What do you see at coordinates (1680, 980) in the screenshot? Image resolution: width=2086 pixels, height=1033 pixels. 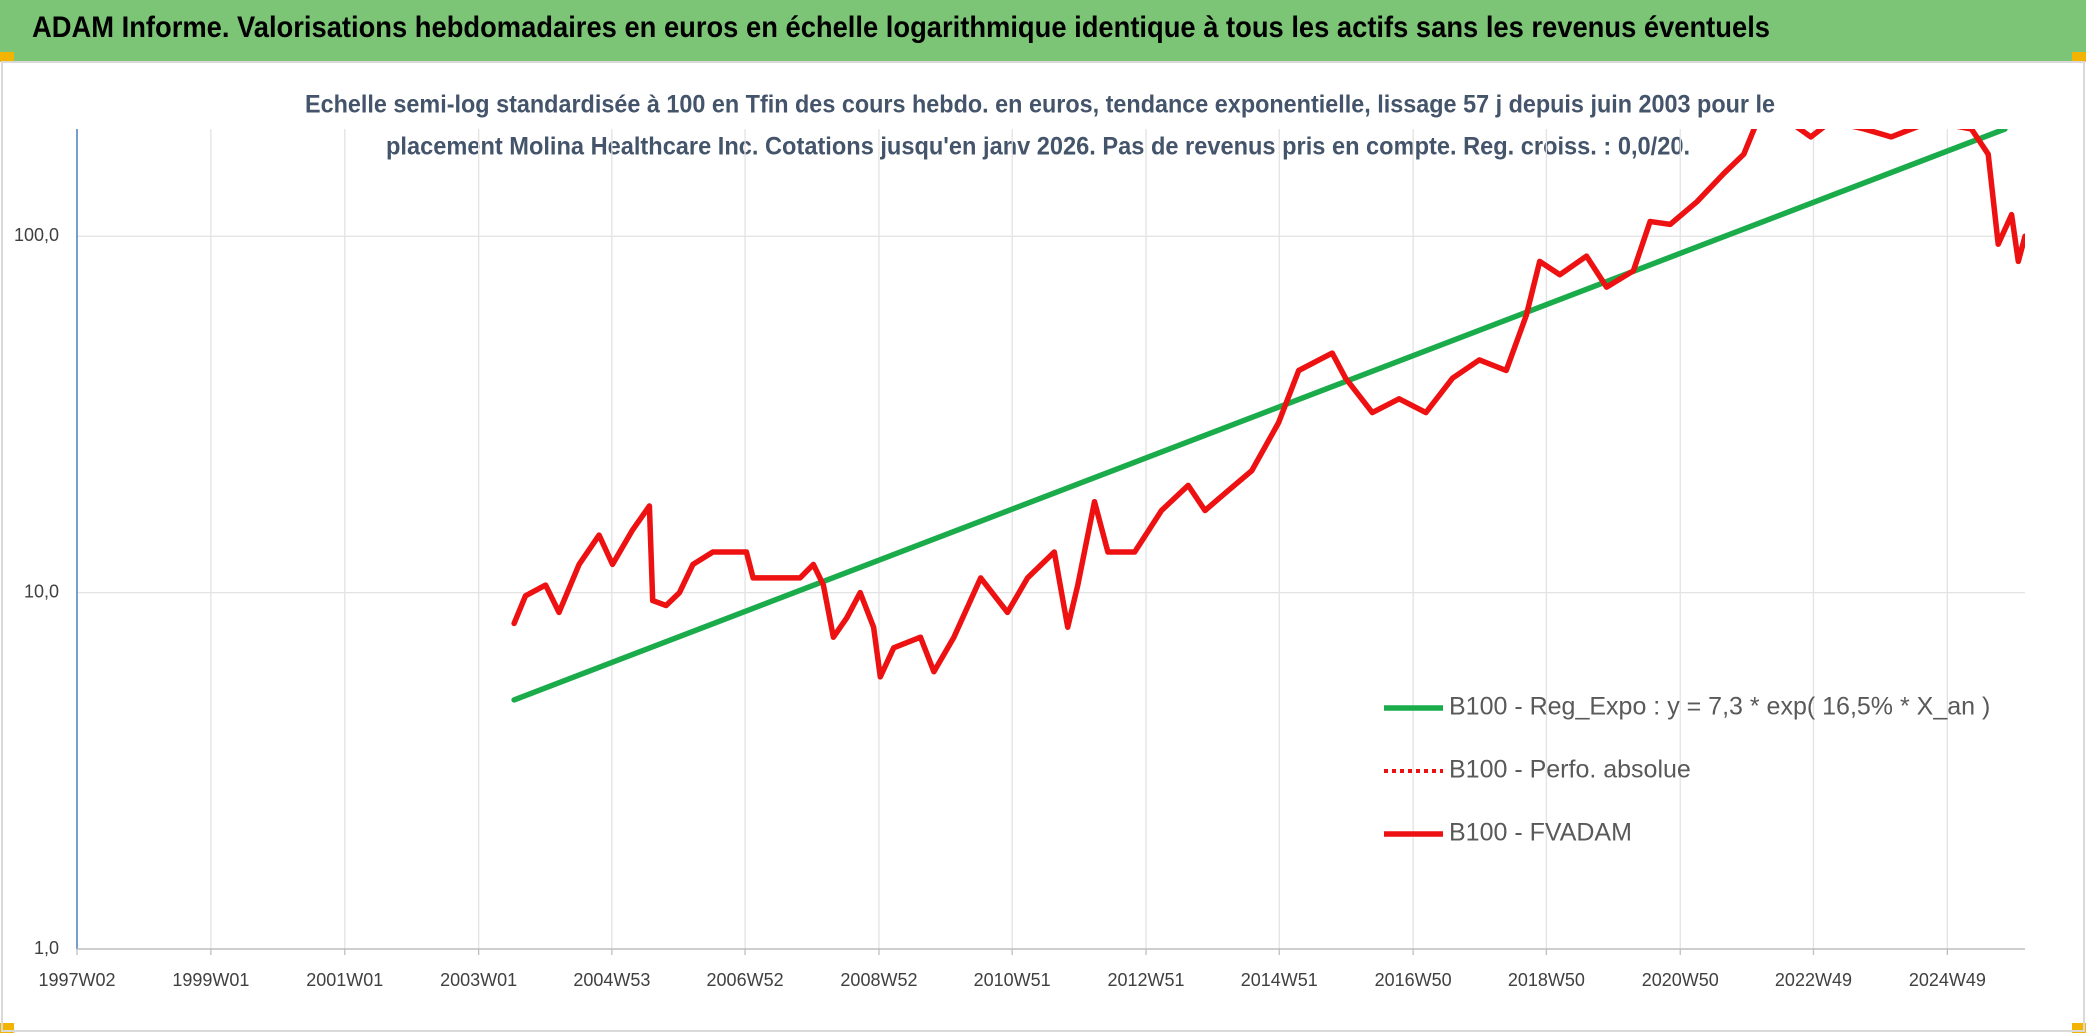 I see `x-tick-label: 2020W50` at bounding box center [1680, 980].